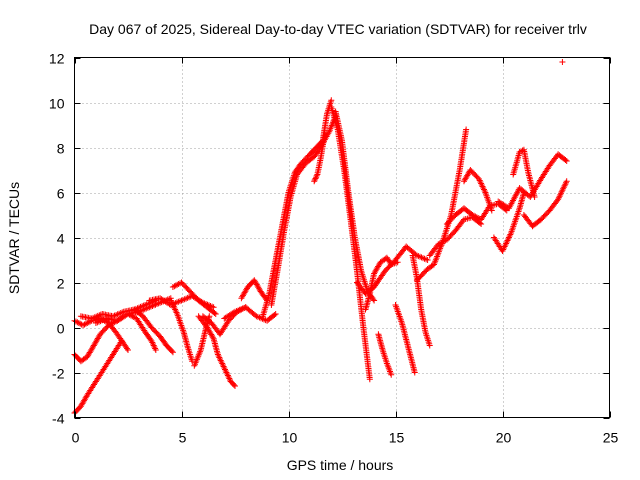 The width and height of the screenshot is (640, 480). What do you see at coordinates (57, 104) in the screenshot?
I see `y-tick-label: 10` at bounding box center [57, 104].